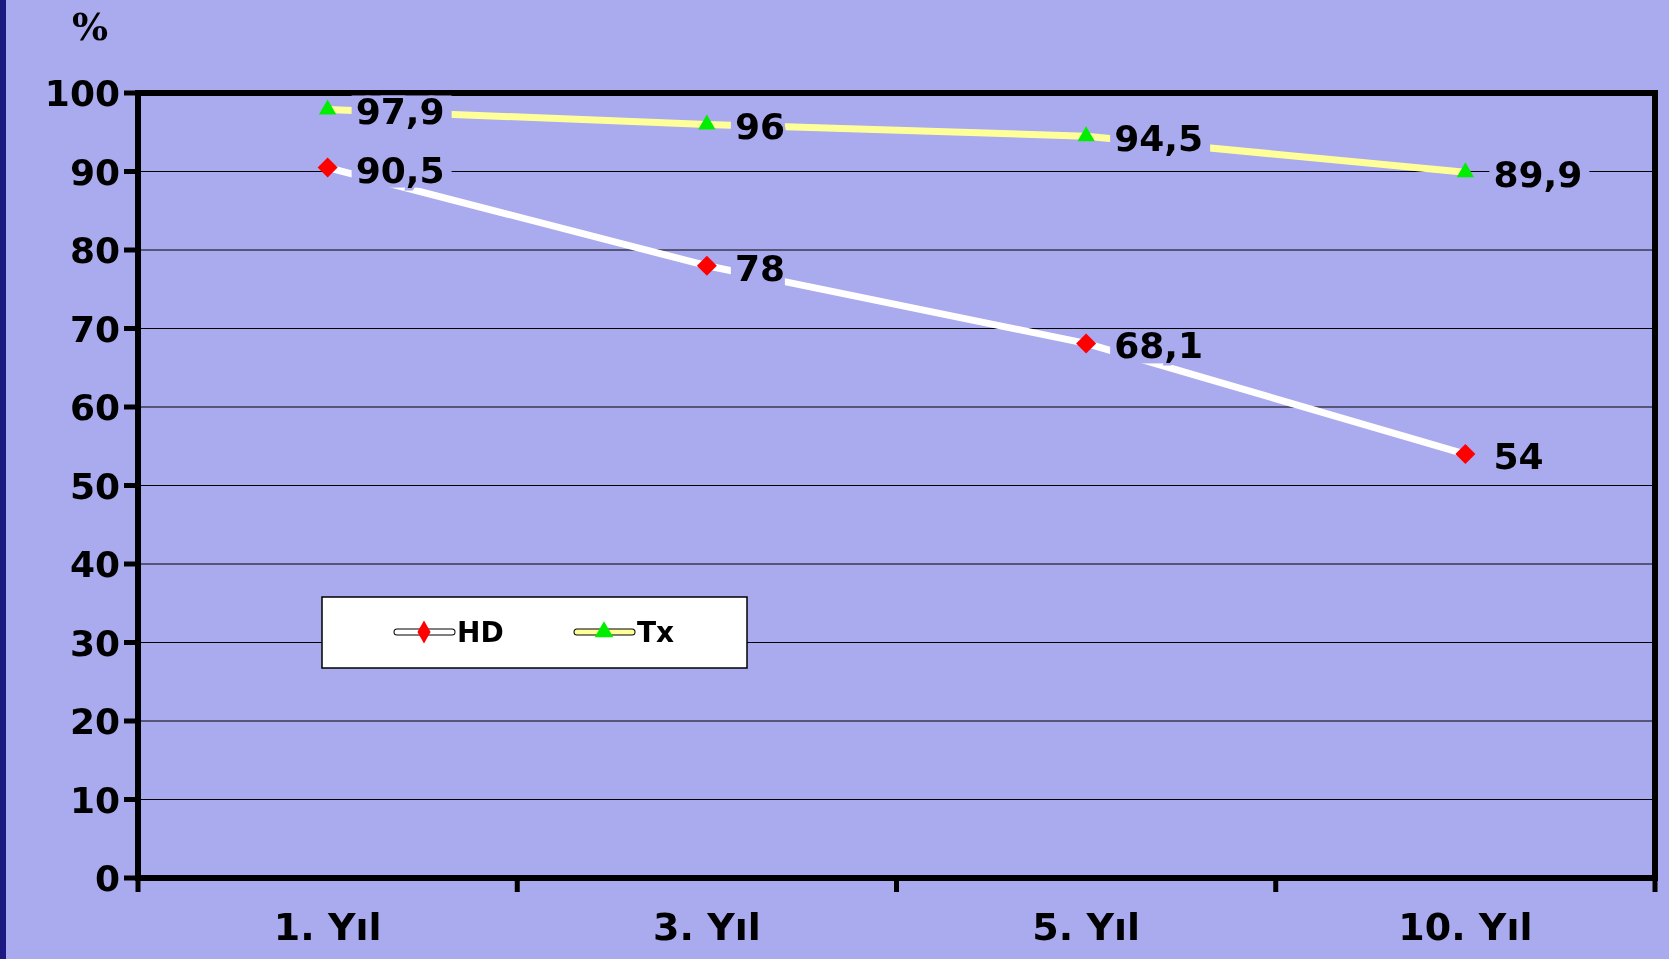  What do you see at coordinates (400, 170) in the screenshot?
I see `data-label: 90,5` at bounding box center [400, 170].